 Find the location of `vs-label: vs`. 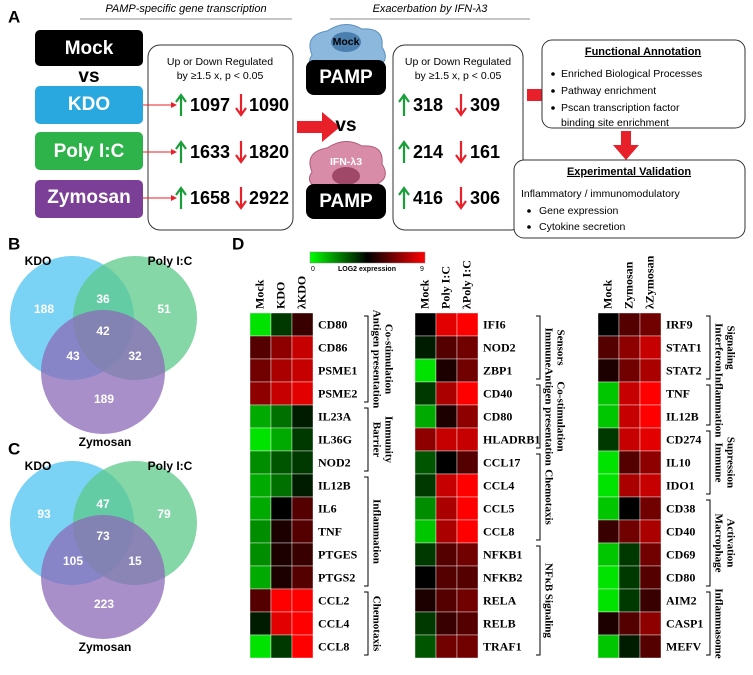

vs-label: vs is located at coordinates (345, 125).